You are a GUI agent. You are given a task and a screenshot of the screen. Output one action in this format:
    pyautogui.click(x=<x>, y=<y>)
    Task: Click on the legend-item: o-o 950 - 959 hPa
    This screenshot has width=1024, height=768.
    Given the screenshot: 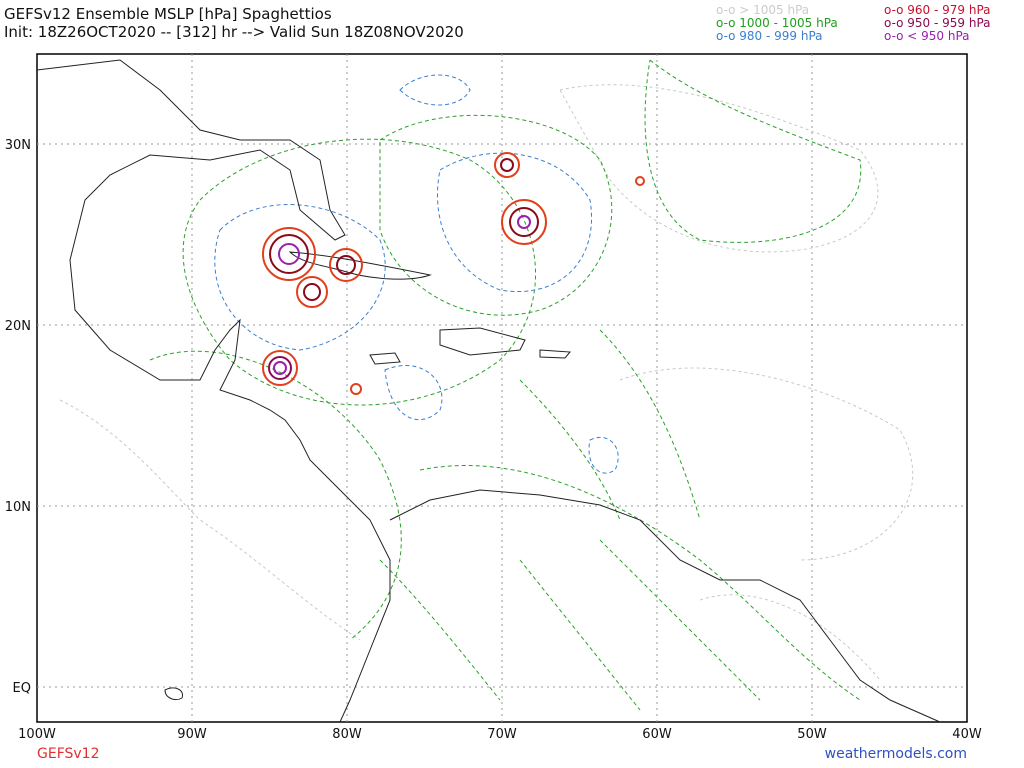 What is the action you would take?
    pyautogui.click(x=937, y=23)
    